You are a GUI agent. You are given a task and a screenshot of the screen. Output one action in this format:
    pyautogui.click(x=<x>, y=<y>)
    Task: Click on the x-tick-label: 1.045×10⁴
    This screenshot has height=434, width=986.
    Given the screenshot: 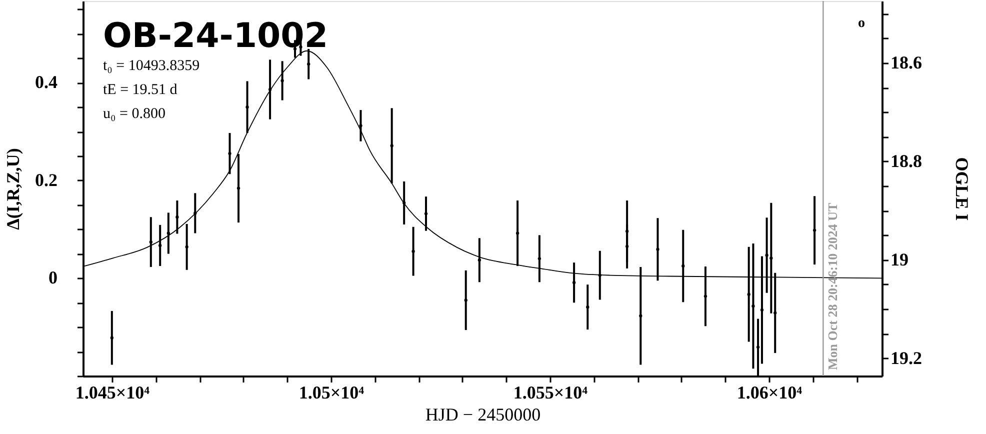 What is the action you would take?
    pyautogui.click(x=112, y=392)
    